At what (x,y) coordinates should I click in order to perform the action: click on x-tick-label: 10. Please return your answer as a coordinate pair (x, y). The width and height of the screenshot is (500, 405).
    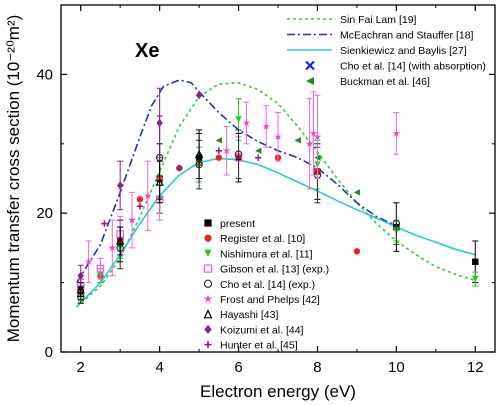
    Looking at the image, I should click on (396, 367).